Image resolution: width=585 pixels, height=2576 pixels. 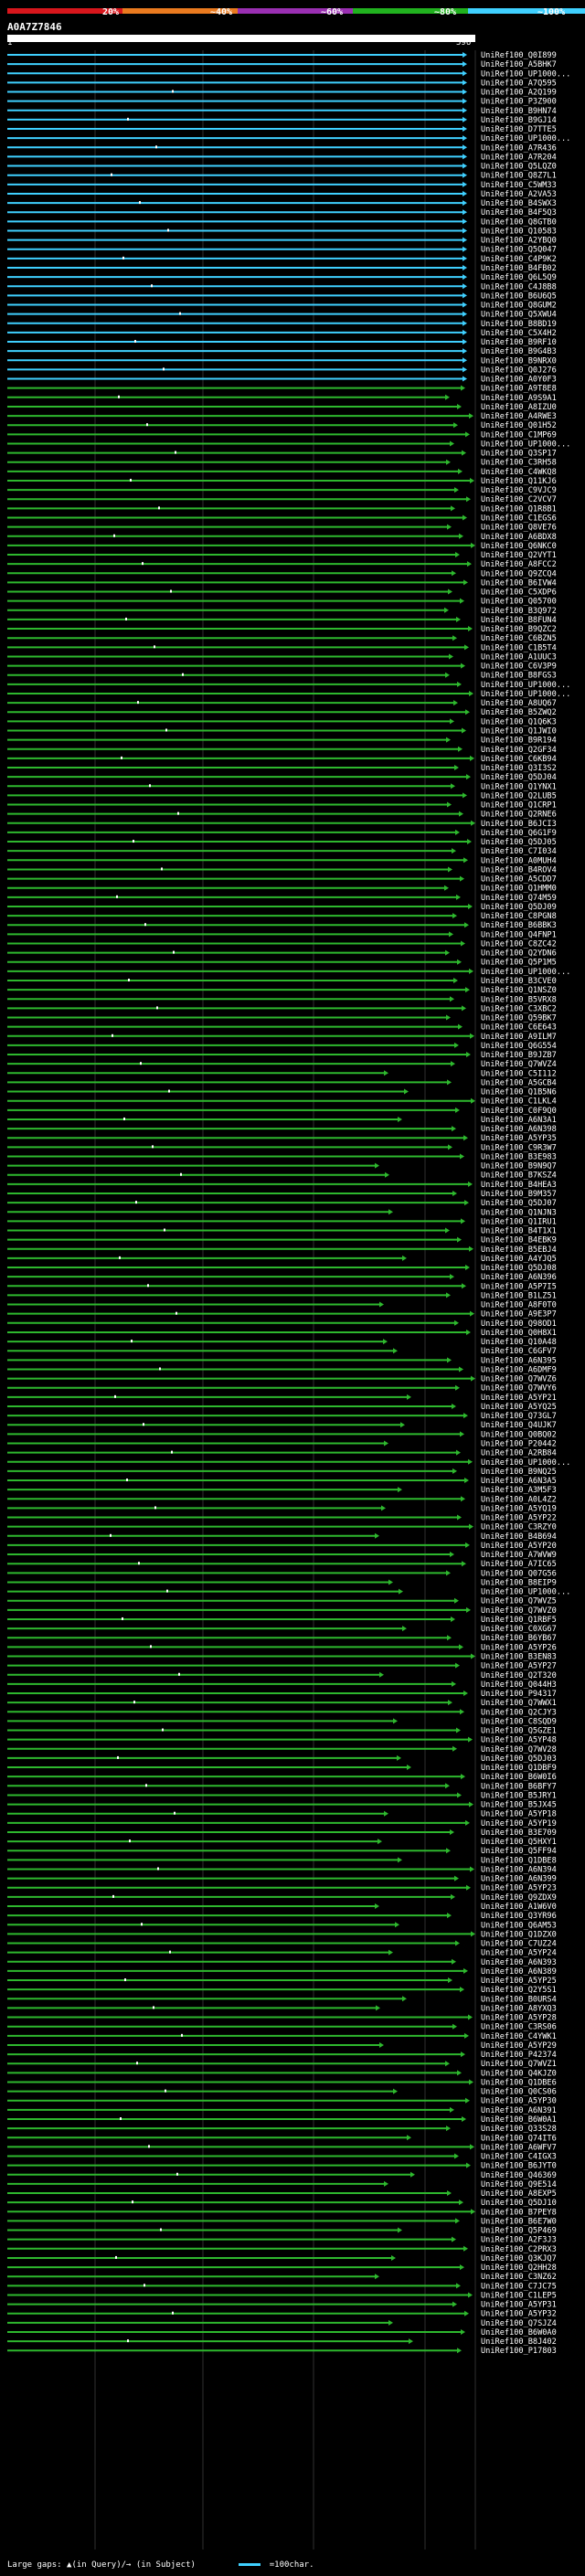 I want to click on hit-label: UniRef100_Q7WVZ5, so click(x=519, y=1601).